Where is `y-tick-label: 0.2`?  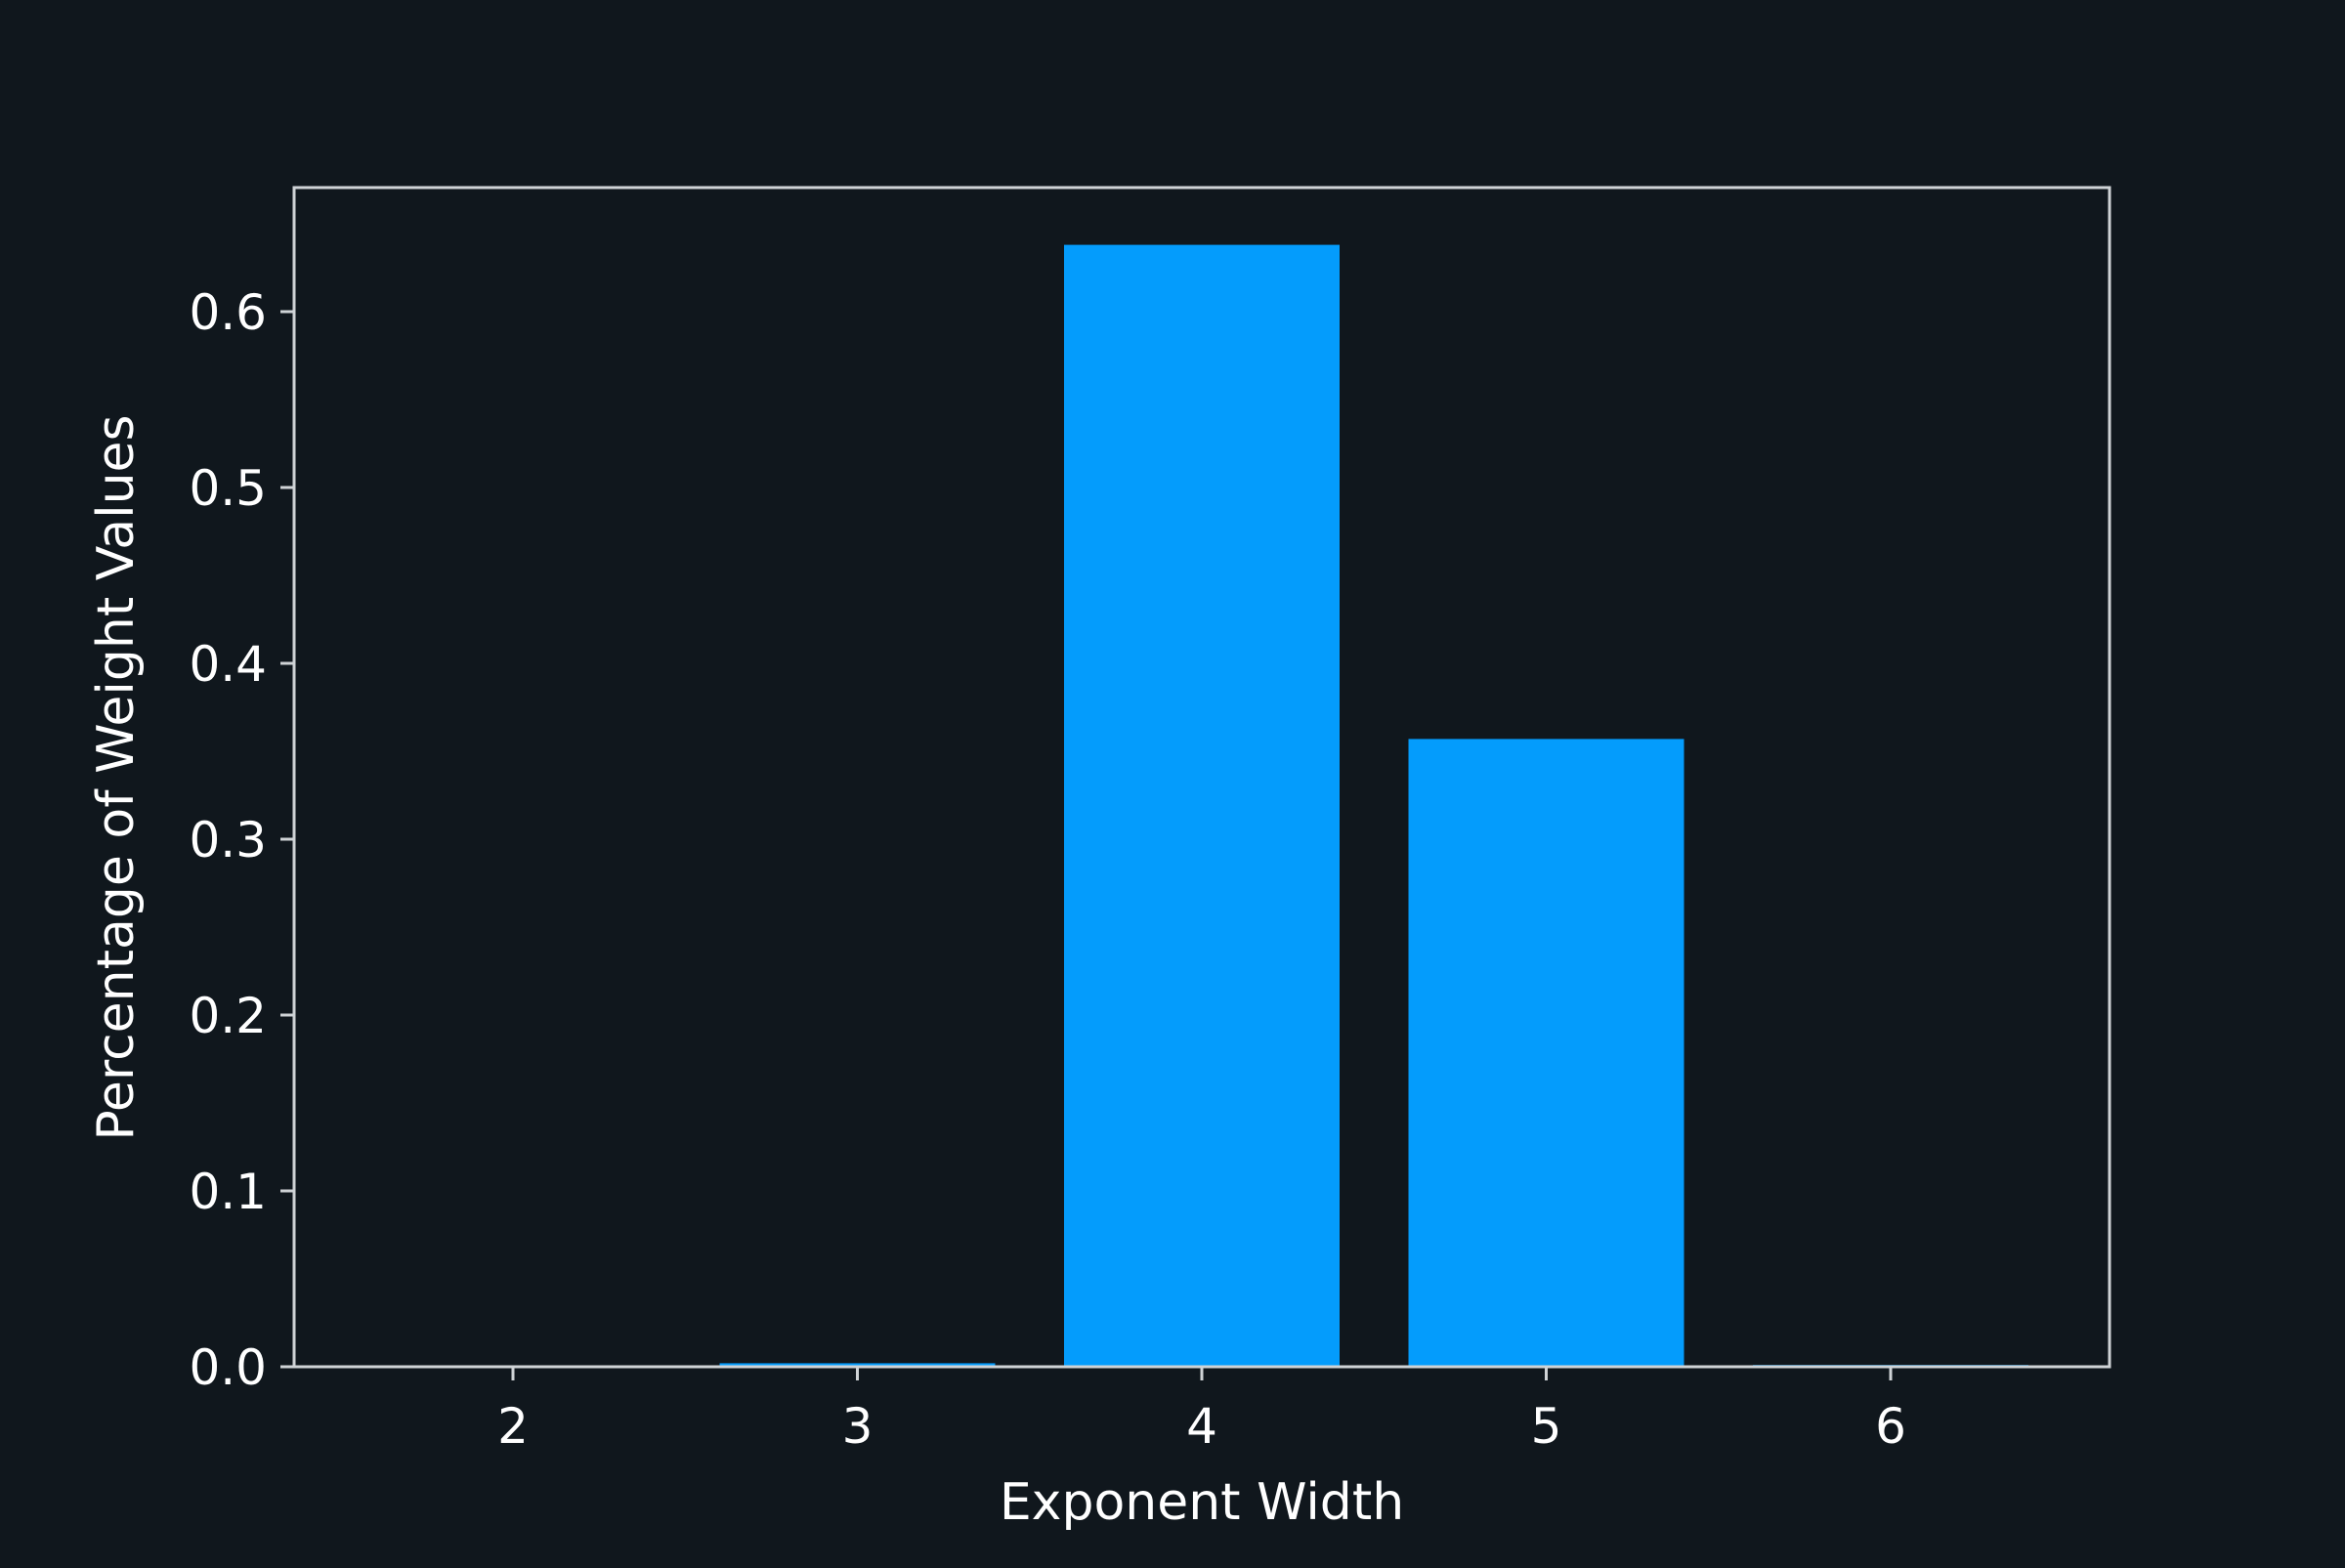 y-tick-label: 0.2 is located at coordinates (228, 1016).